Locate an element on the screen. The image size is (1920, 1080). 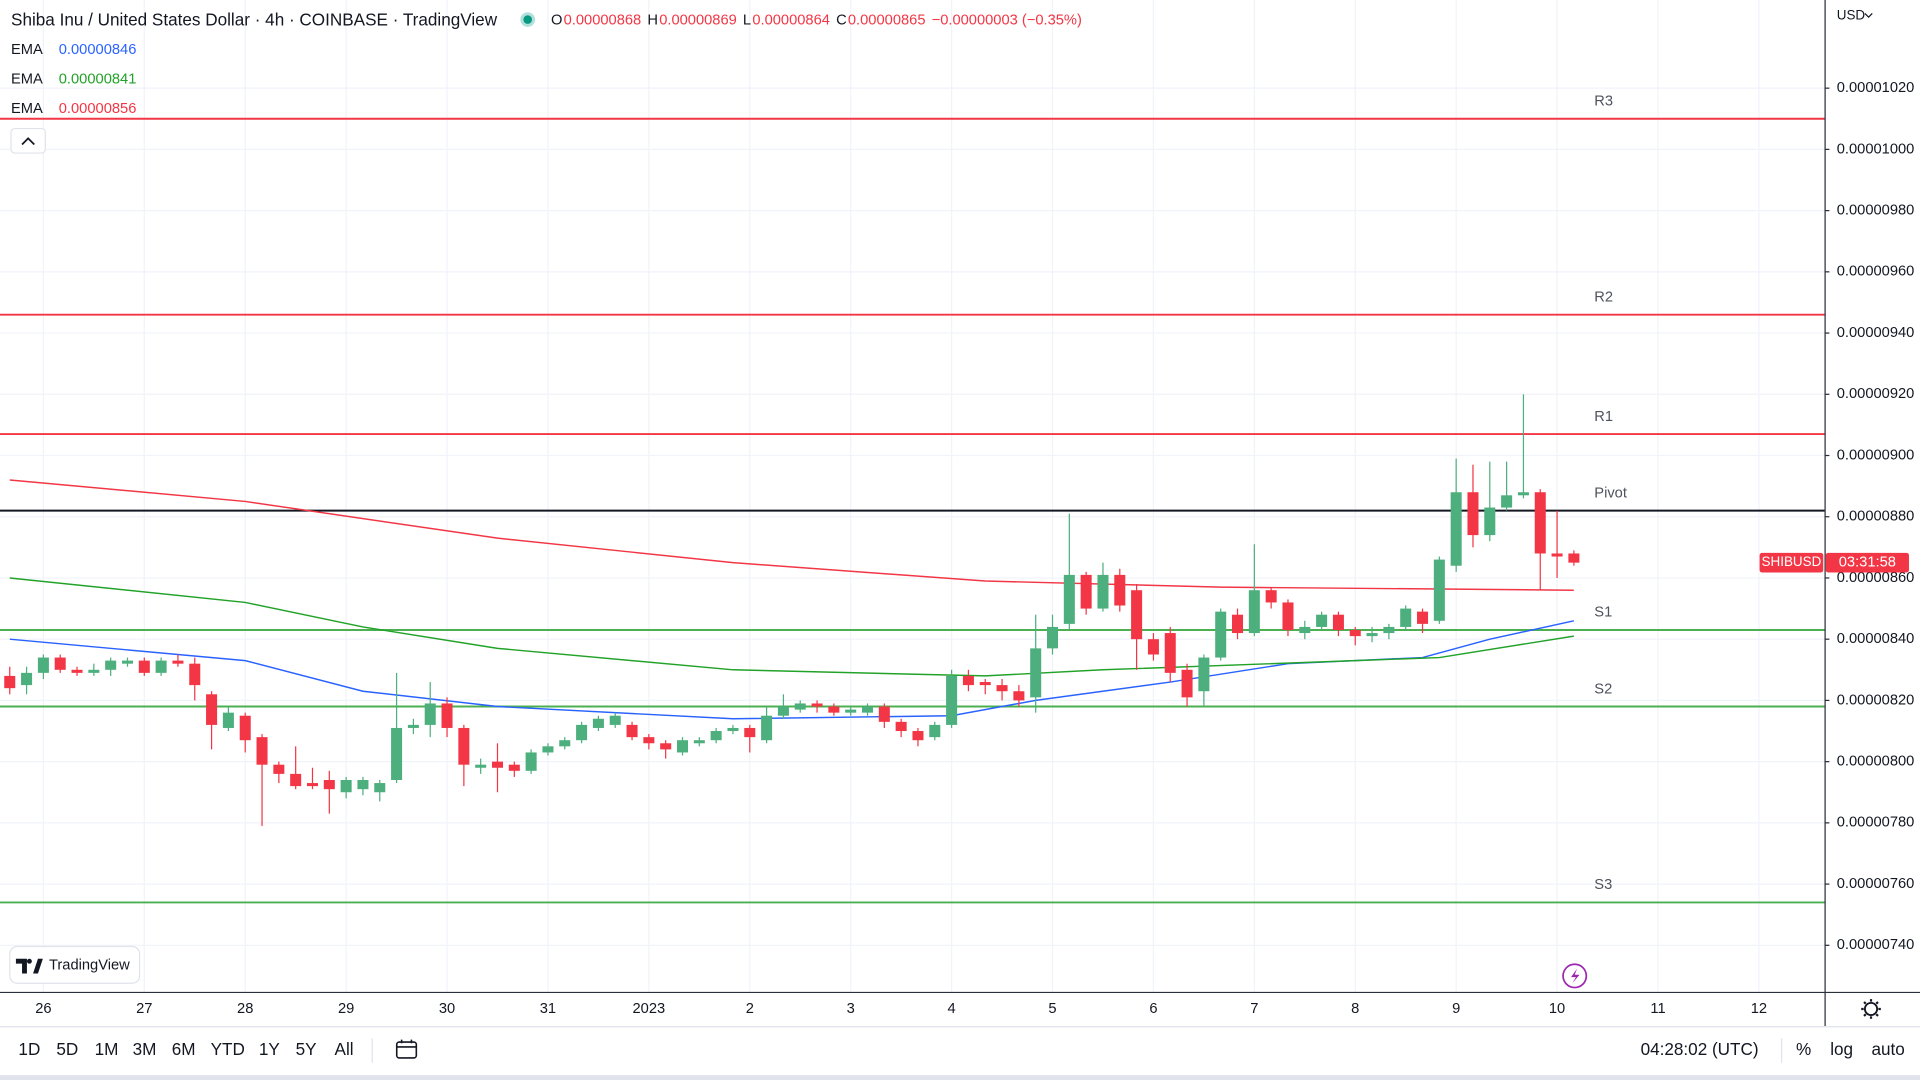
pivot-label: Pivot is located at coordinates (1610, 493).